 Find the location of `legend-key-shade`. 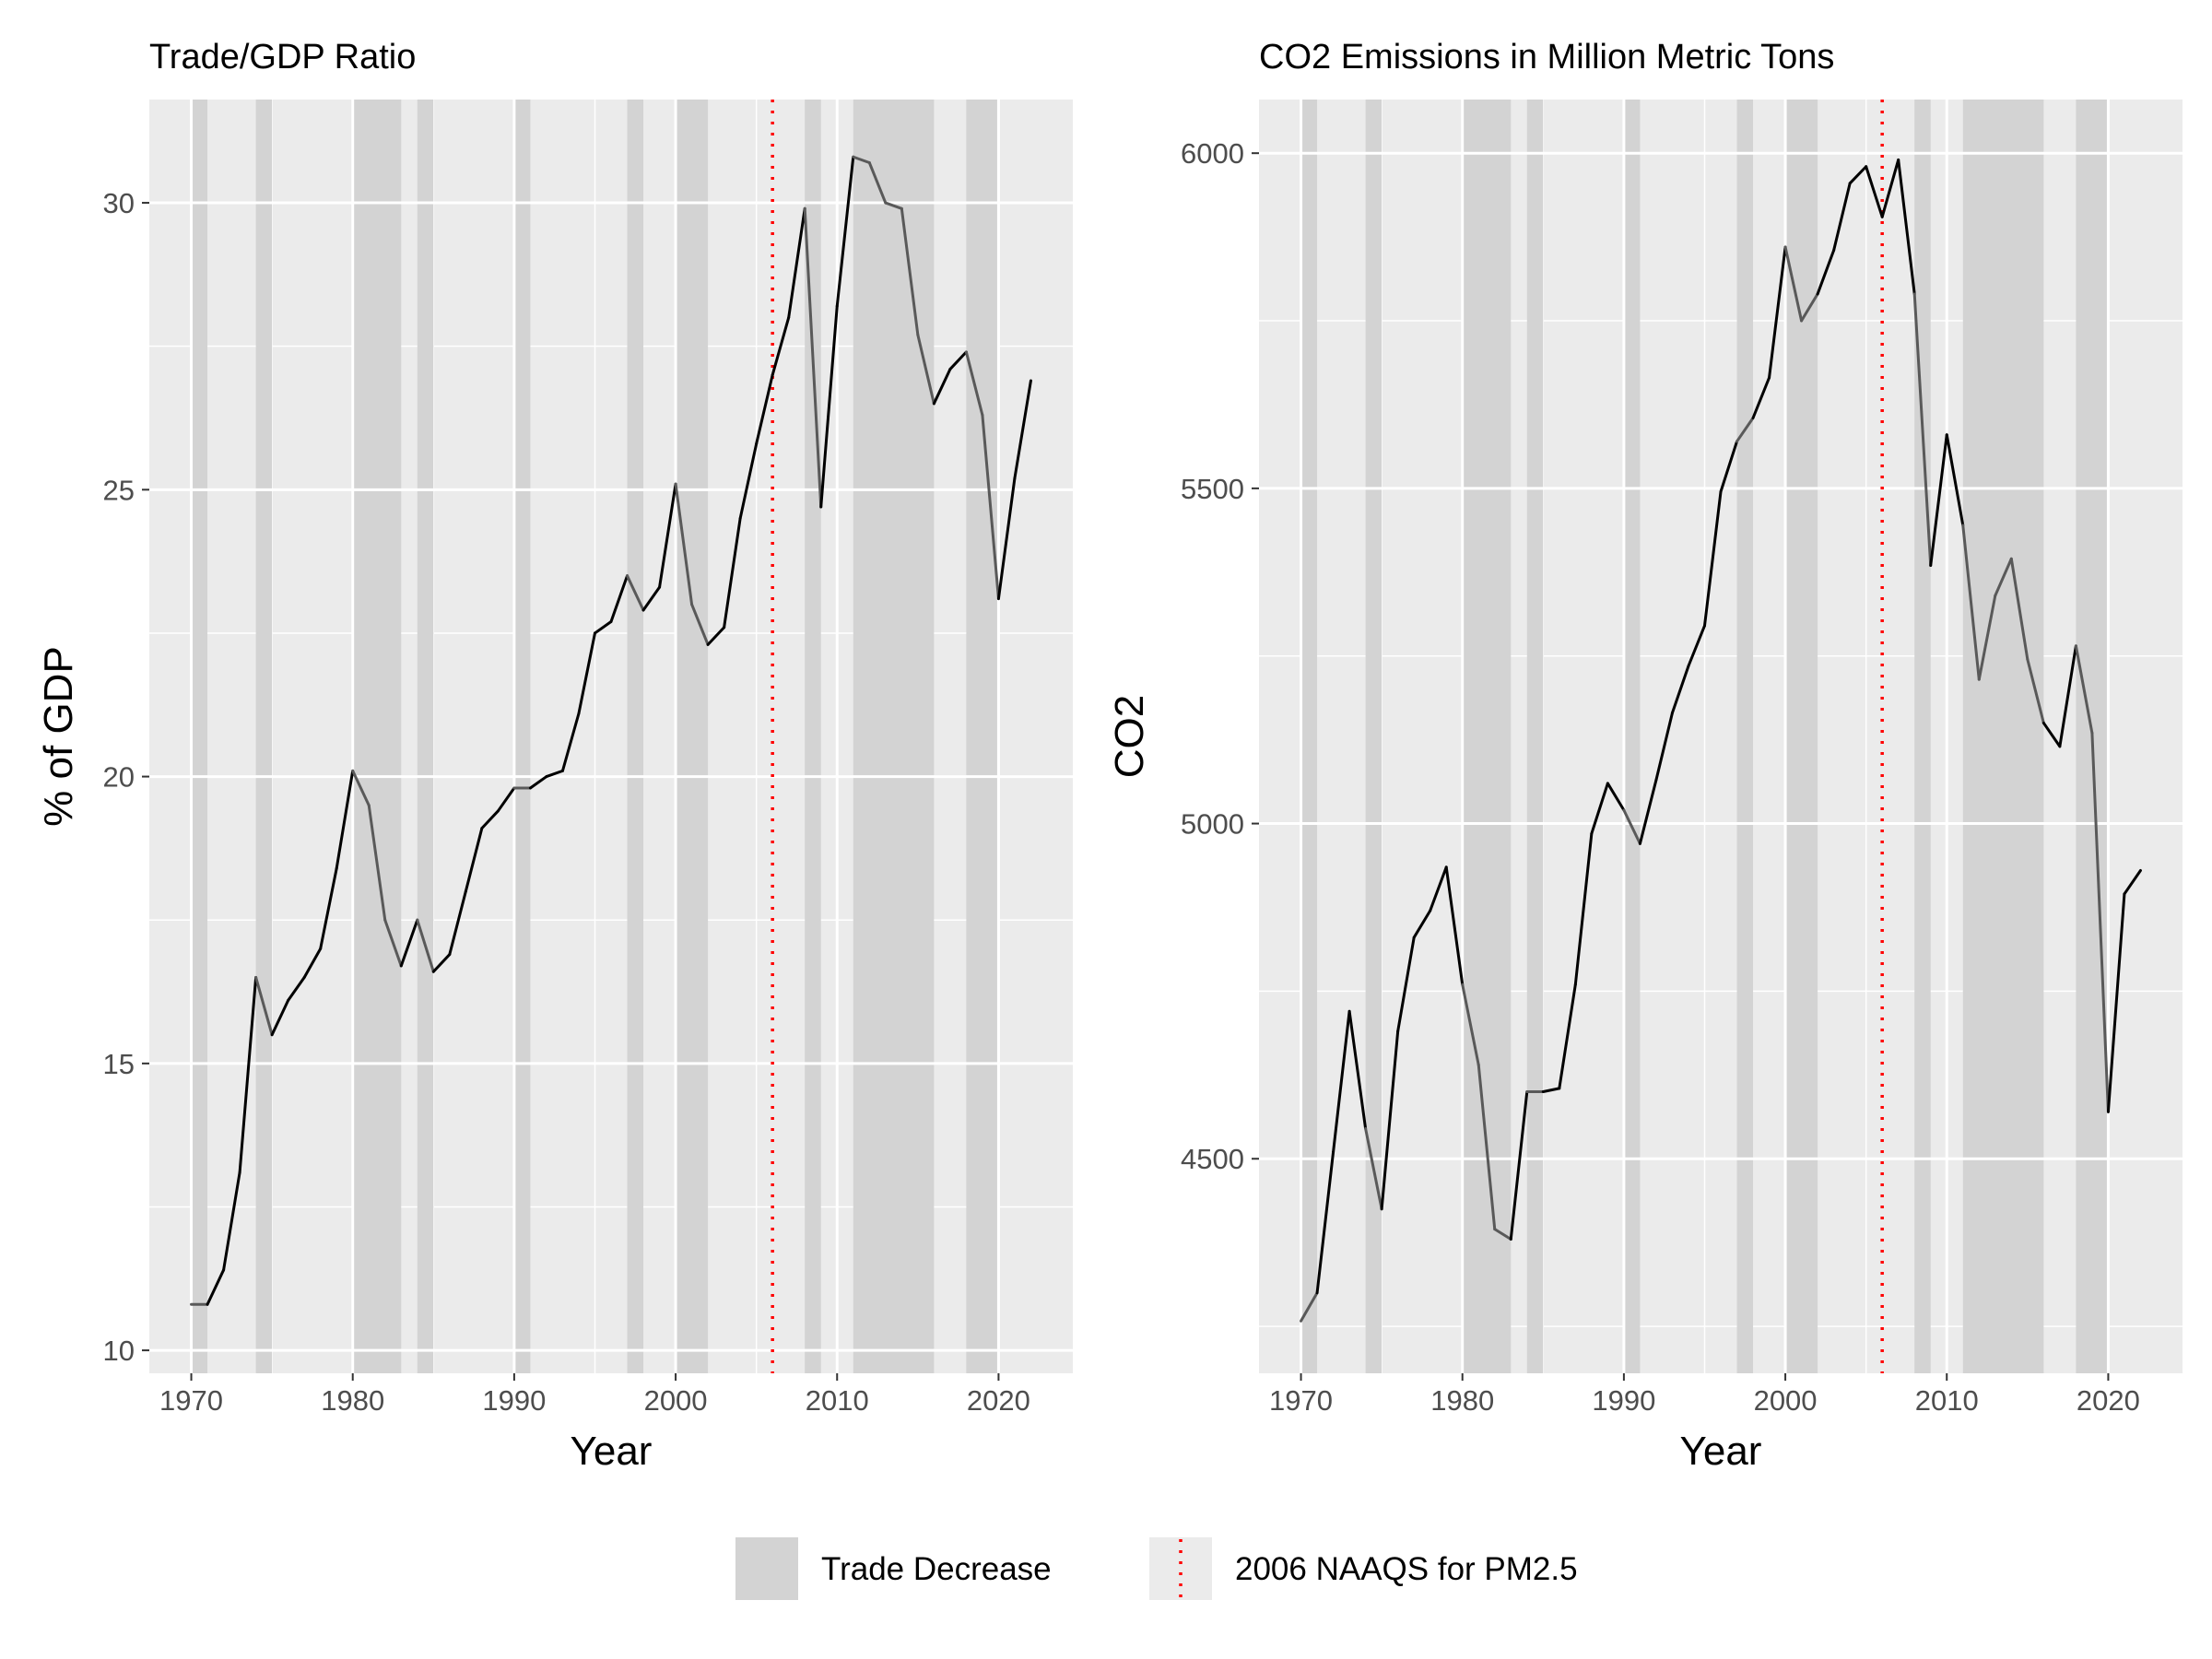

legend-key-shade is located at coordinates (766, 1568).